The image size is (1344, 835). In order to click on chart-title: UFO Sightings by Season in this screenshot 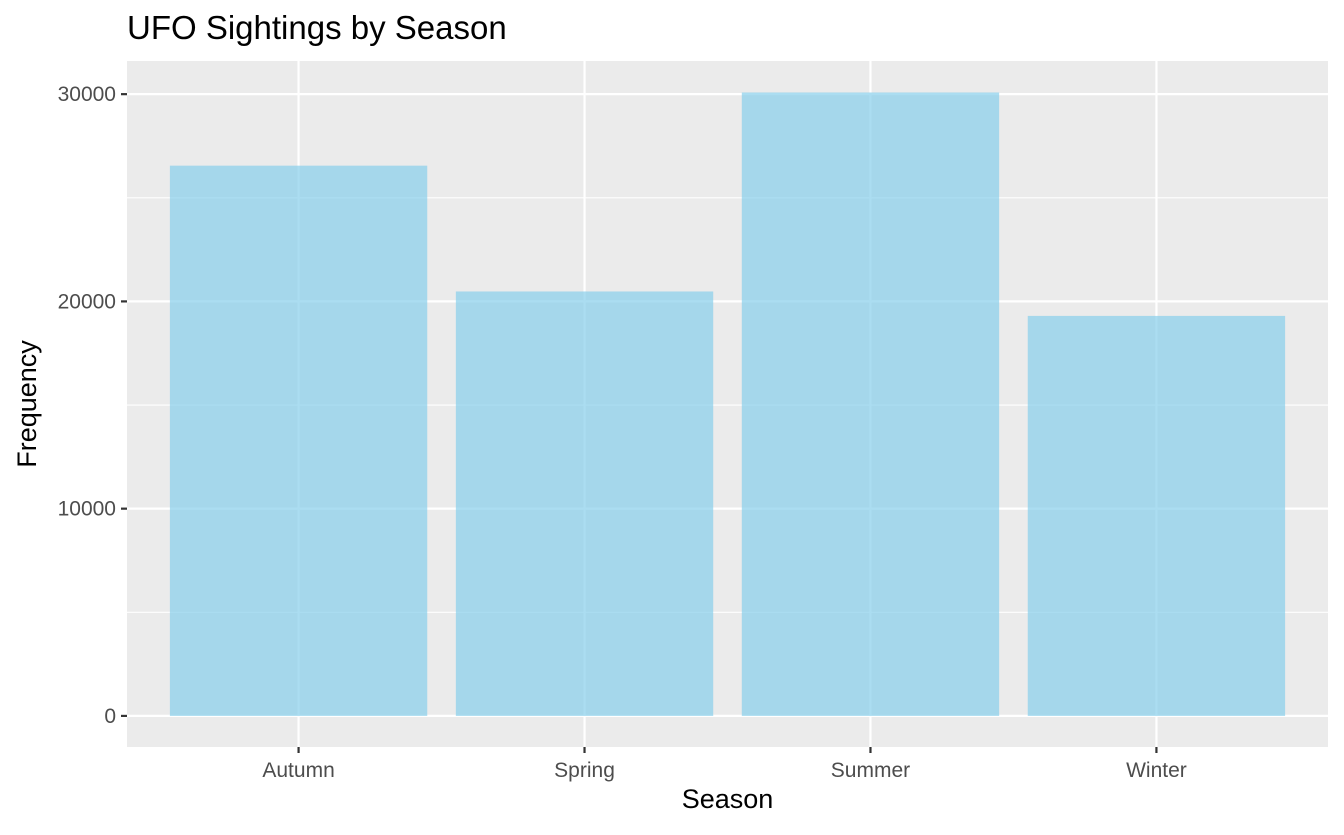, I will do `click(317, 27)`.